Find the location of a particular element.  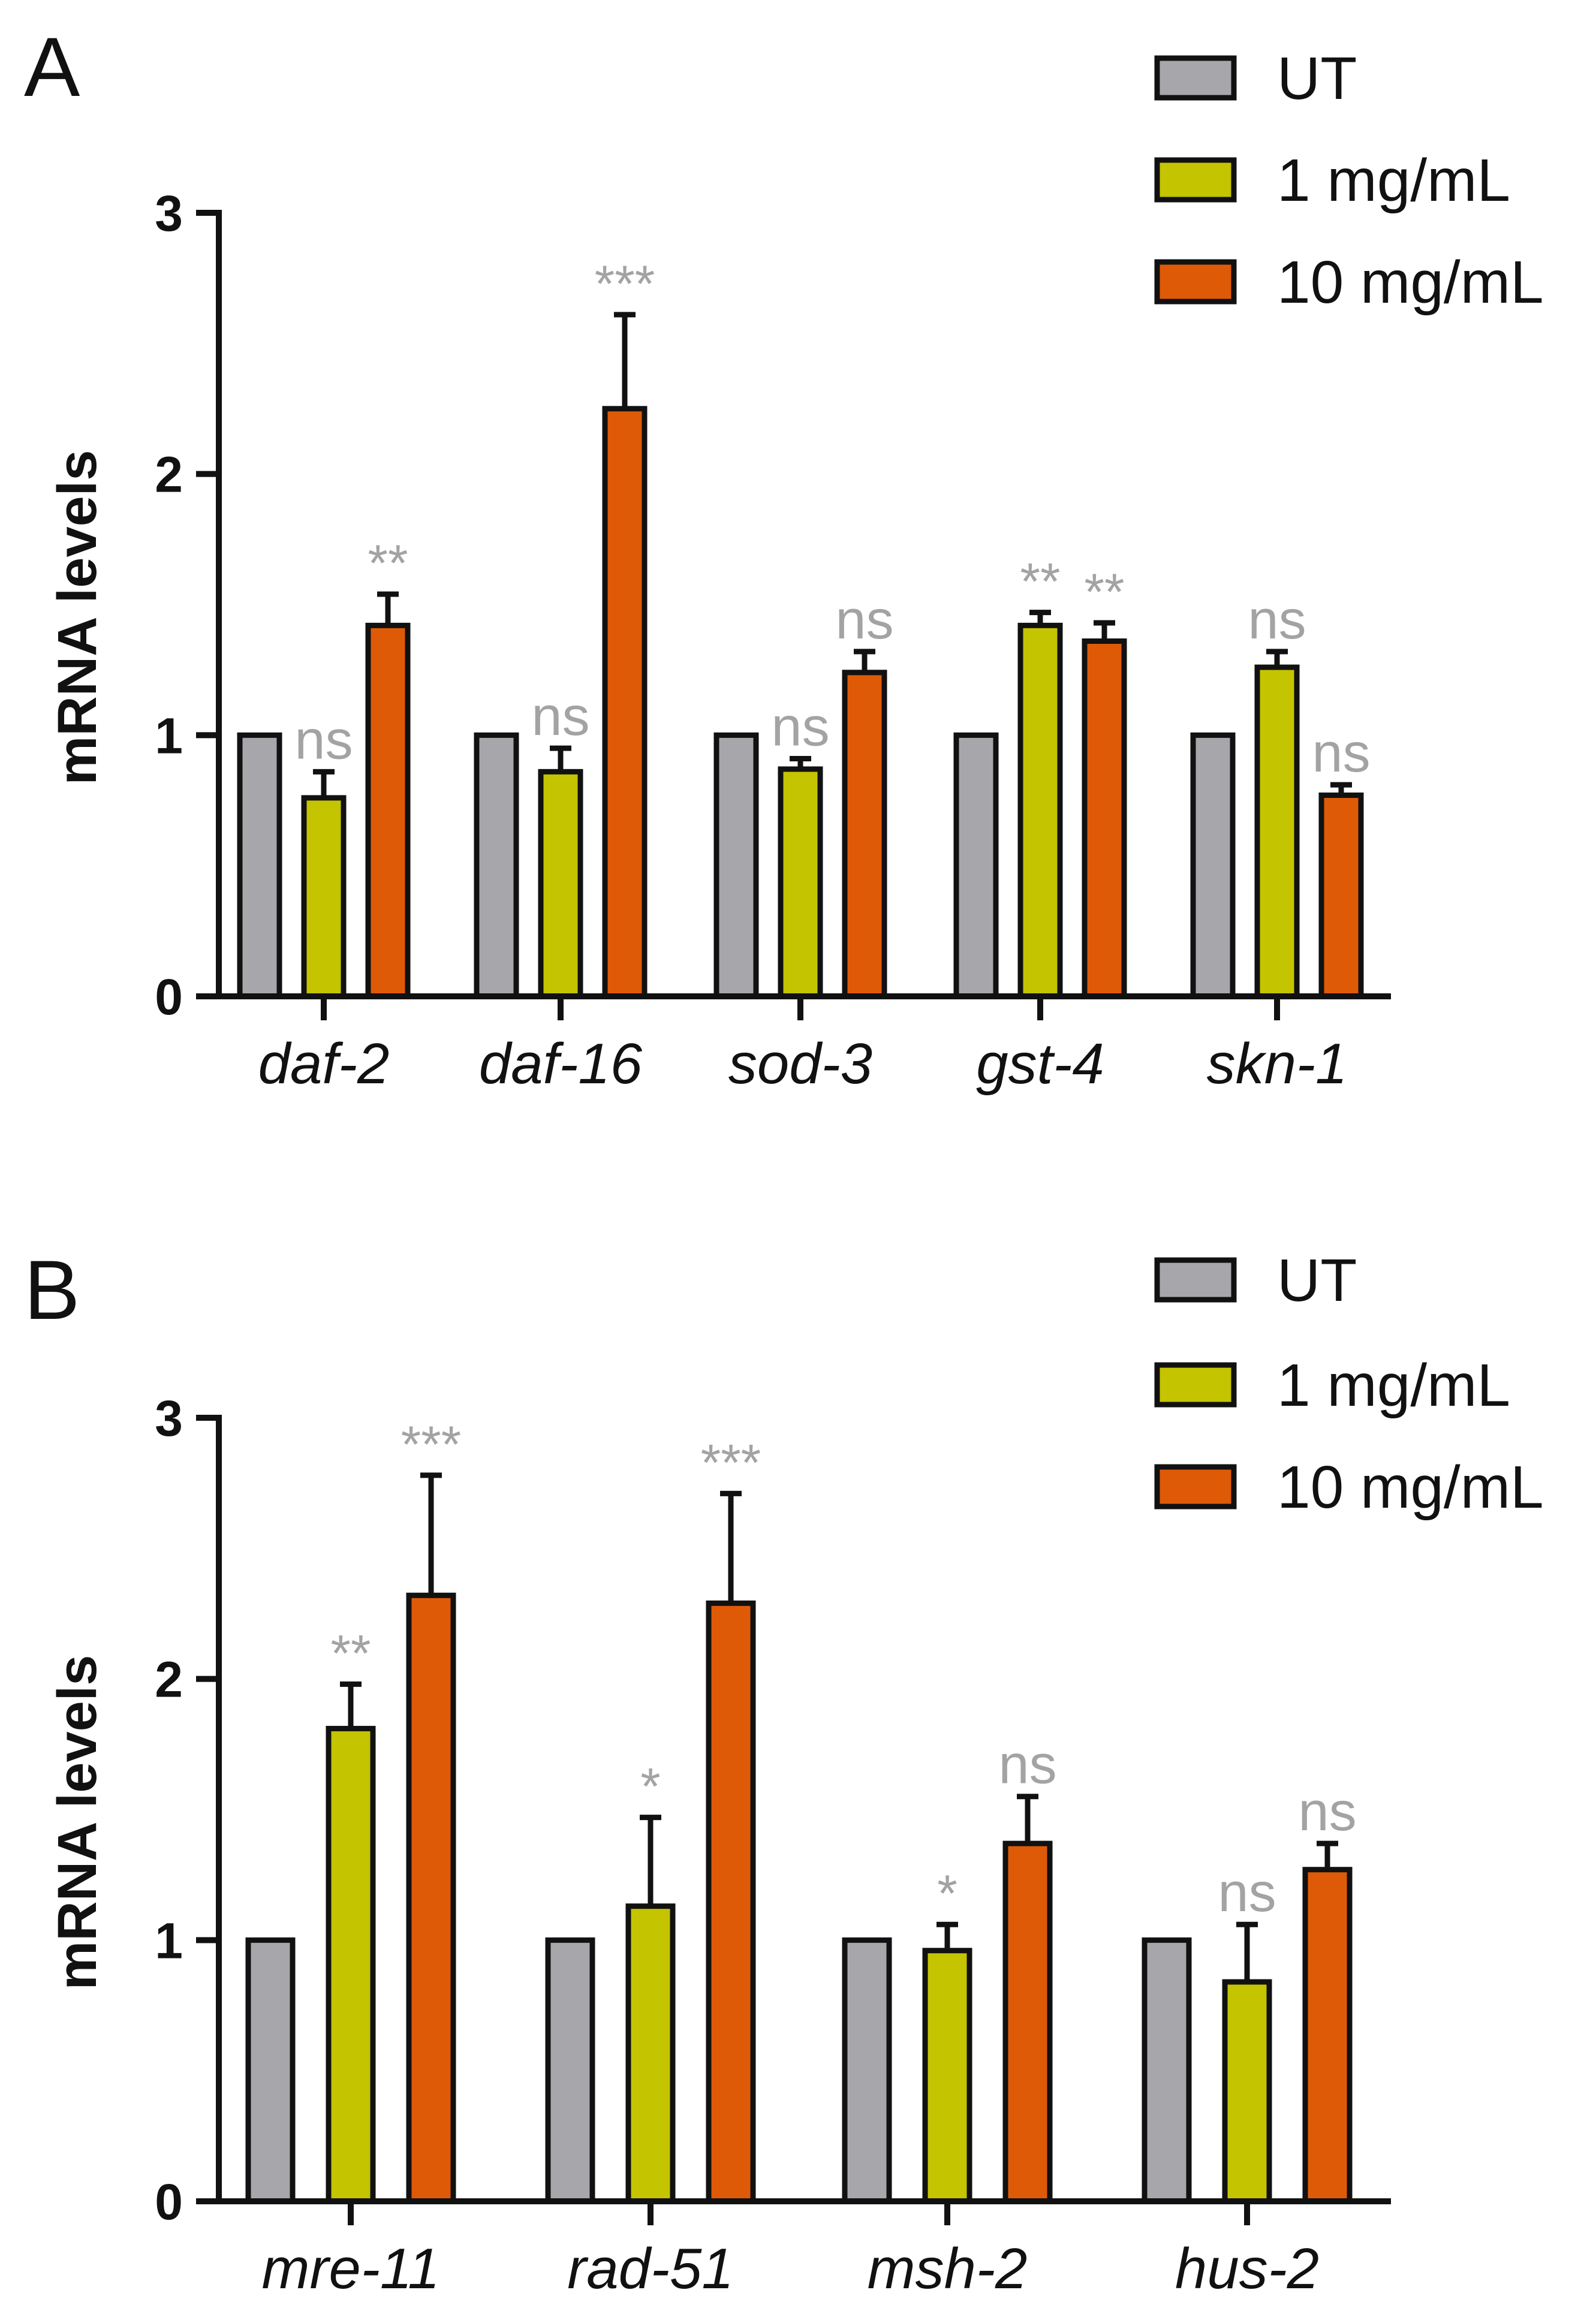

x-tick-label: sod-3 is located at coordinates (800, 1064).